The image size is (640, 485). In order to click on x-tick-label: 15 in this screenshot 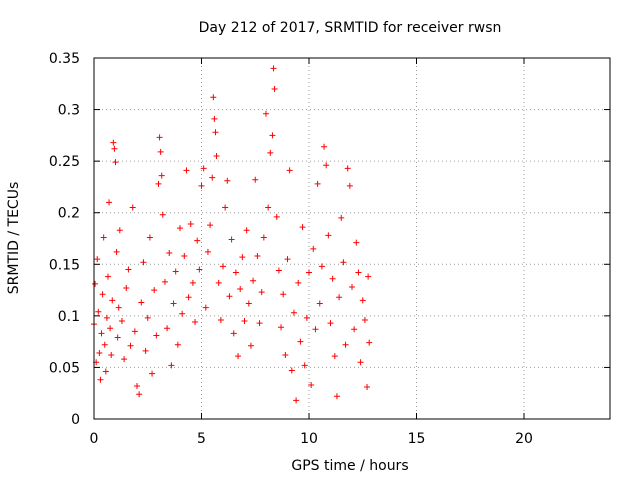, I will do `click(417, 439)`.